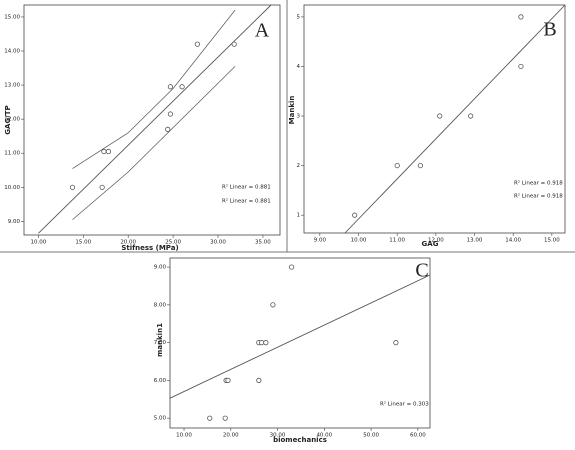  I want to click on fit-line, so click(300, 336).